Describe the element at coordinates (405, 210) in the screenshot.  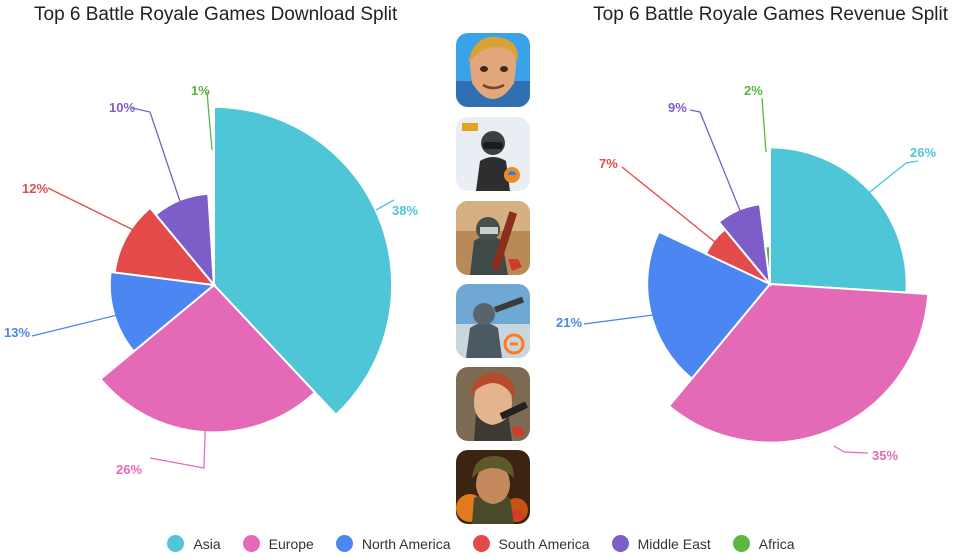
I see `data-label-asia: 38%` at that location.